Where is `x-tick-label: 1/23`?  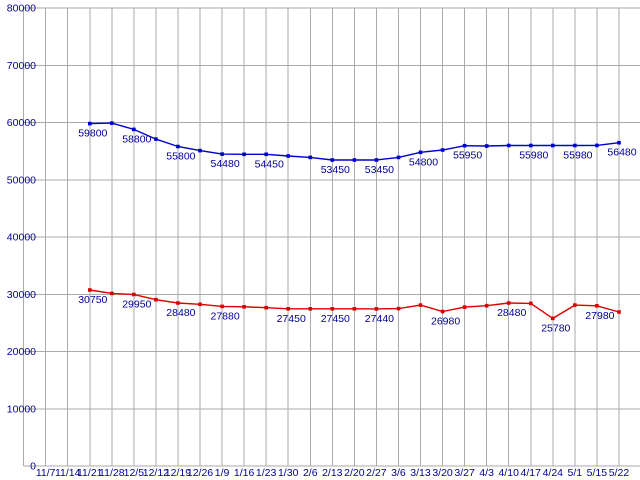
x-tick-label: 1/23 is located at coordinates (266, 473).